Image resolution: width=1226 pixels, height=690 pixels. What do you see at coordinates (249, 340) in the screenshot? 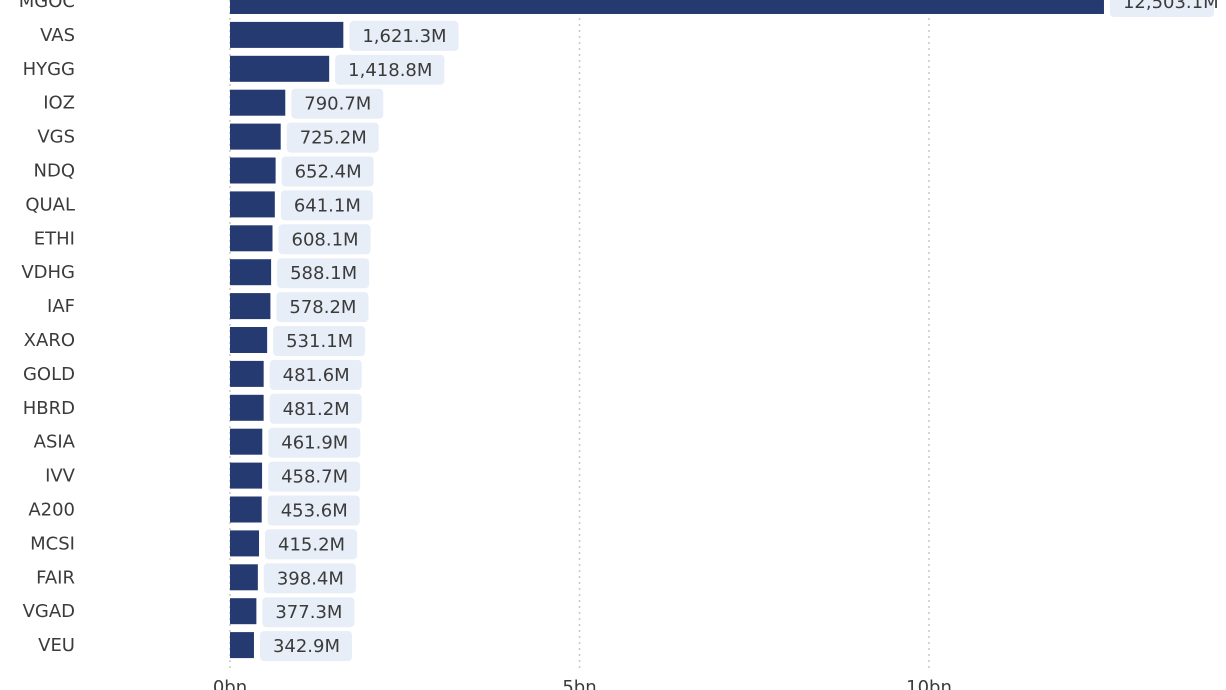
I see `bar-xaro` at bounding box center [249, 340].